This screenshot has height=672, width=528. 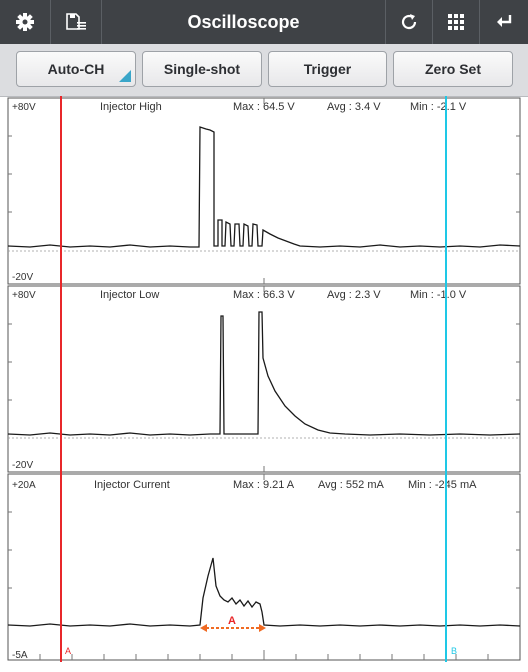 I want to click on cursor-b: B, so click(x=451, y=379).